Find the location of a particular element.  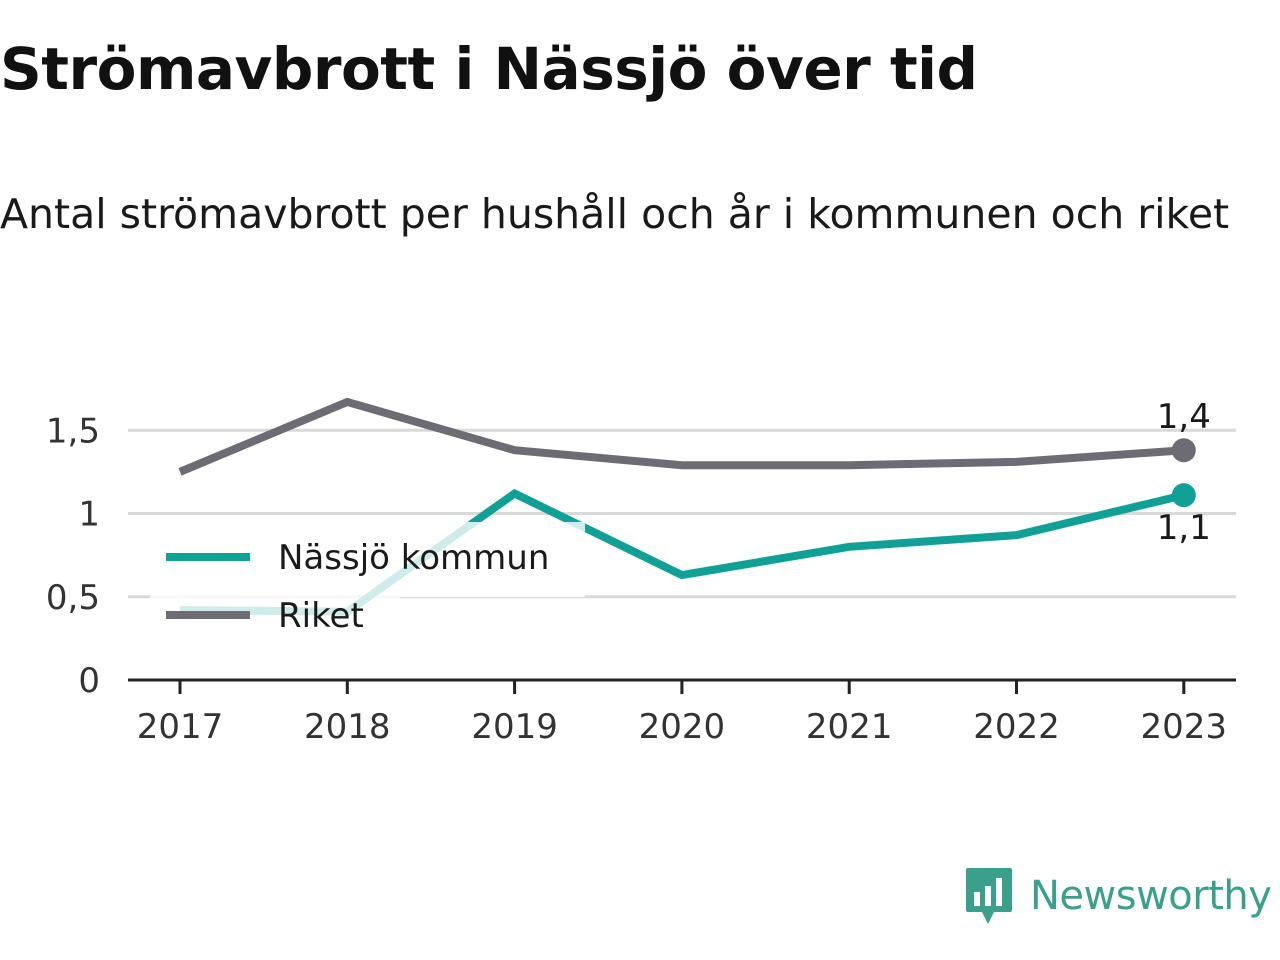

x-tick-label: 2020 is located at coordinates (682, 727).